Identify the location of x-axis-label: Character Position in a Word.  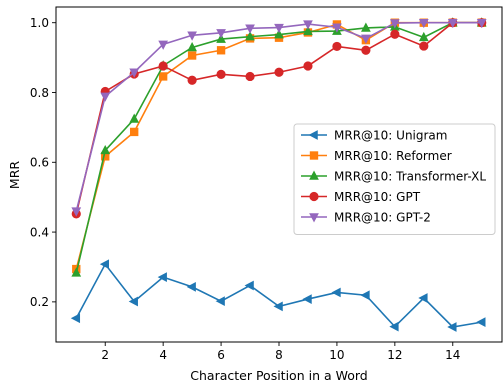
(278, 375).